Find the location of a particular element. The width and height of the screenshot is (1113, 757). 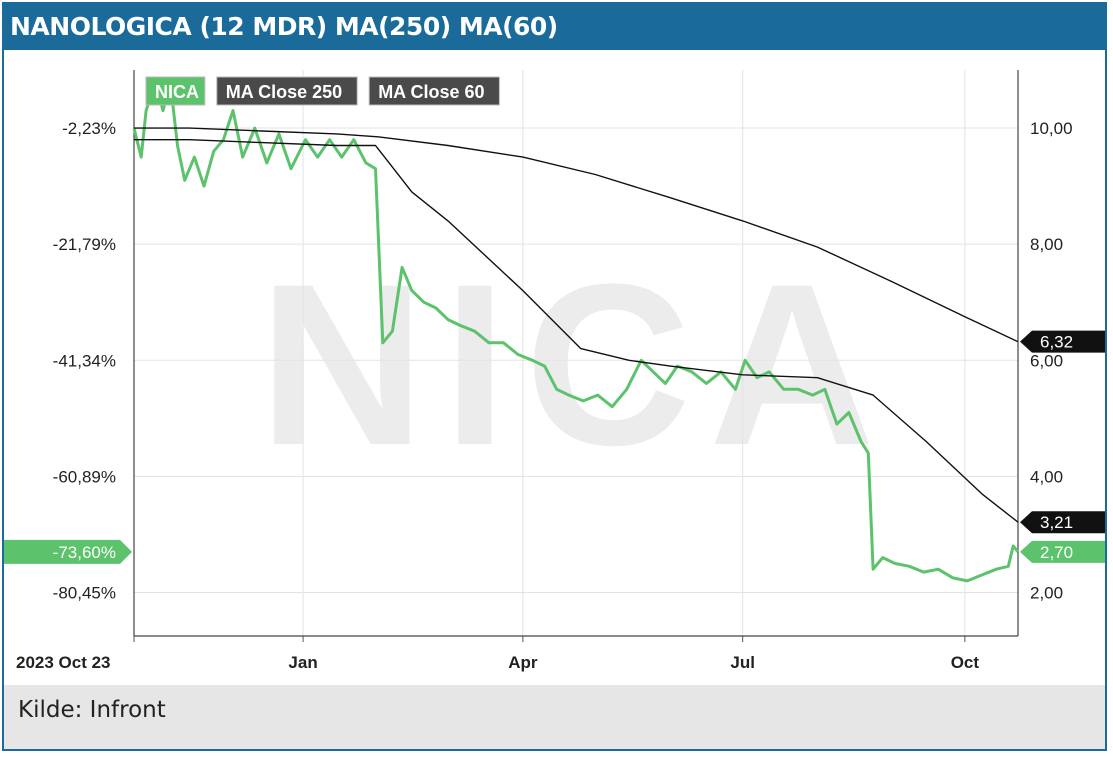

x-tick-label: Oct is located at coordinates (965, 662).